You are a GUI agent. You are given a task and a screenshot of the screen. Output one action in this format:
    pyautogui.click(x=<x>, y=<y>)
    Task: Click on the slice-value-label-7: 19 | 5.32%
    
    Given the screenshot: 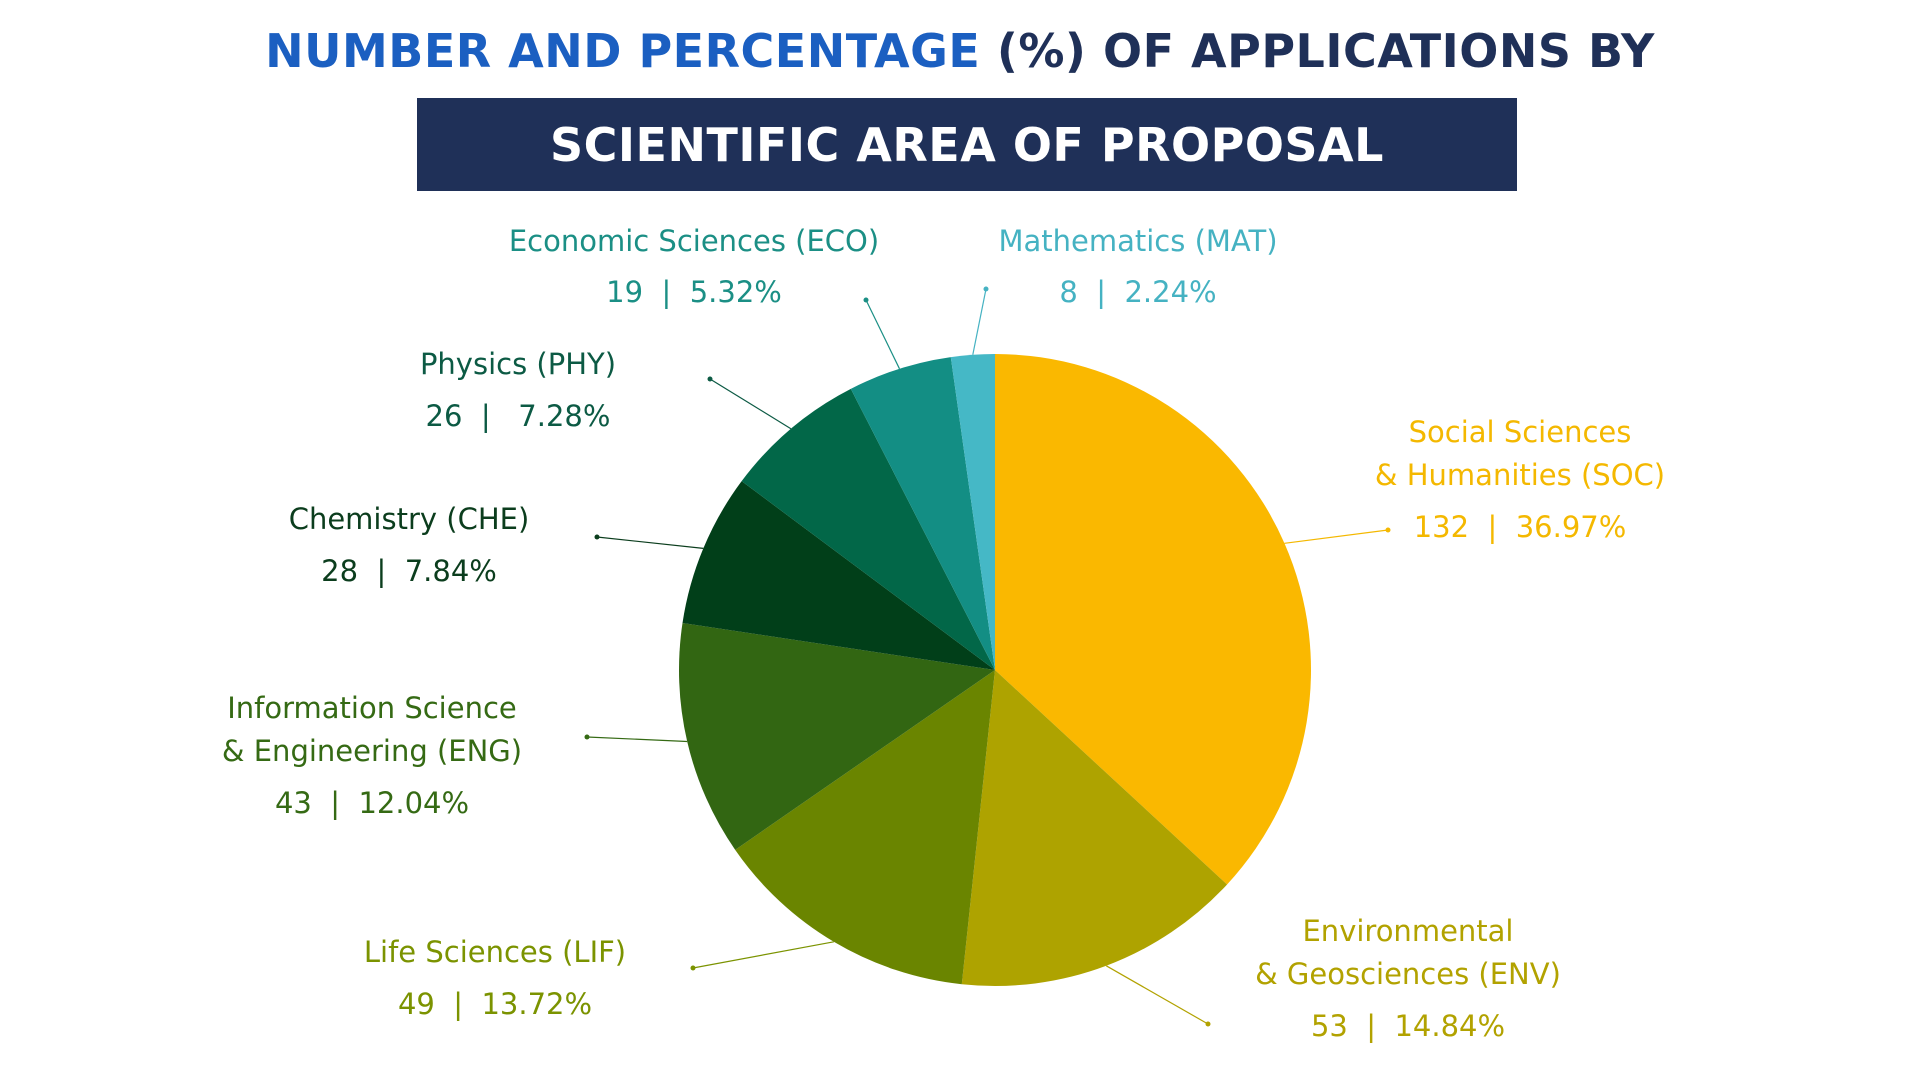 What is the action you would take?
    pyautogui.click(x=694, y=292)
    